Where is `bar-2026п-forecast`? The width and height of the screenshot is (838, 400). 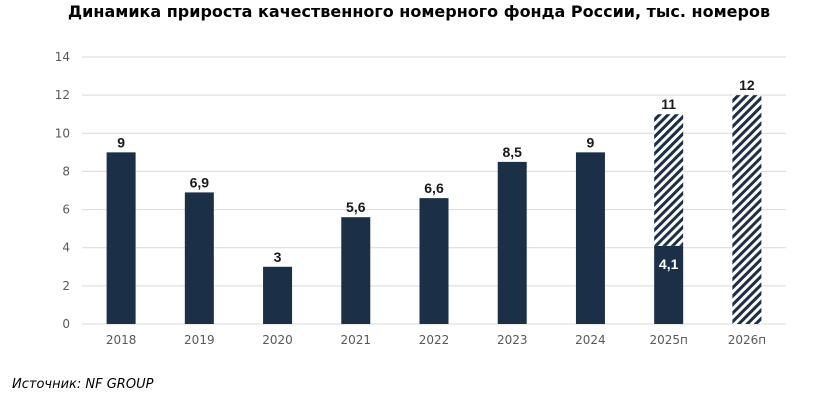 bar-2026п-forecast is located at coordinates (747, 210).